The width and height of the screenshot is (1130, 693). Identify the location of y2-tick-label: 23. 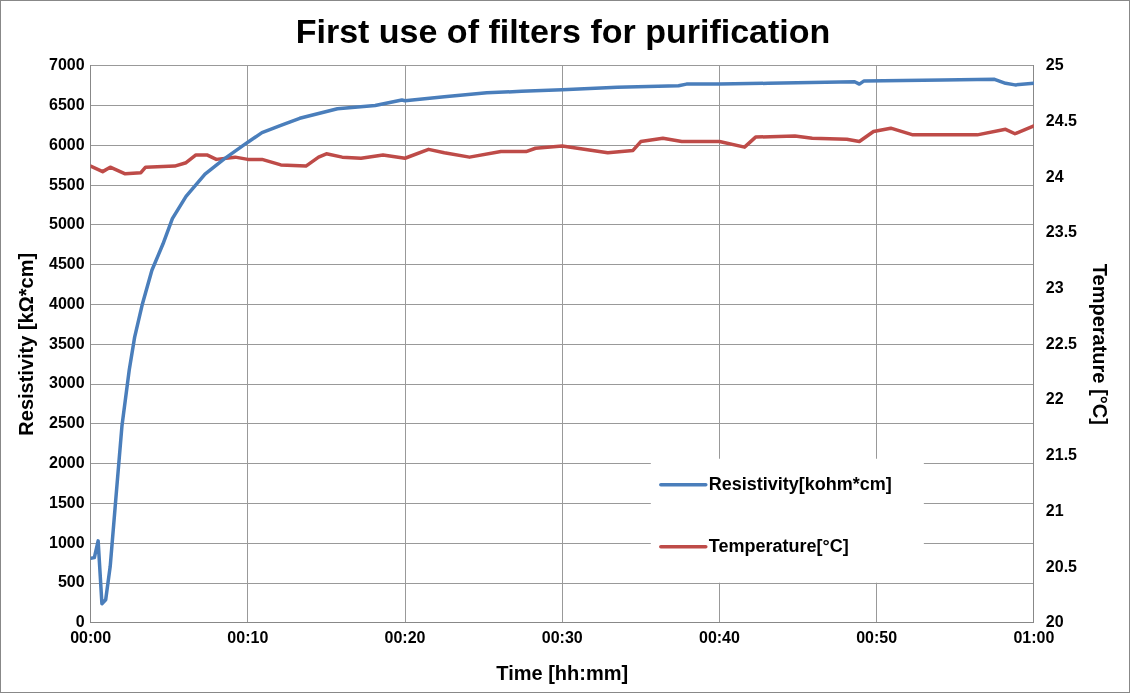
(1054, 288).